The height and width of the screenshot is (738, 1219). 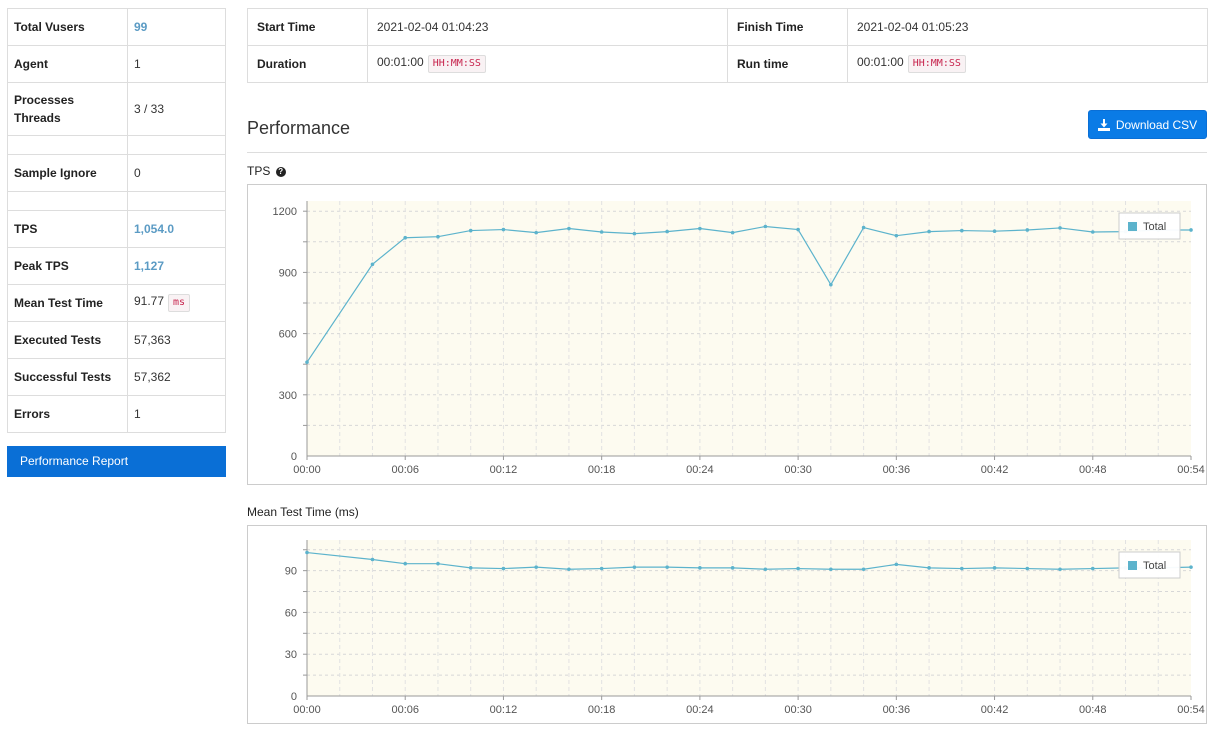 What do you see at coordinates (547, 64) in the screenshot?
I see `duration-cell: 00:01:00 HH:MM:SS` at bounding box center [547, 64].